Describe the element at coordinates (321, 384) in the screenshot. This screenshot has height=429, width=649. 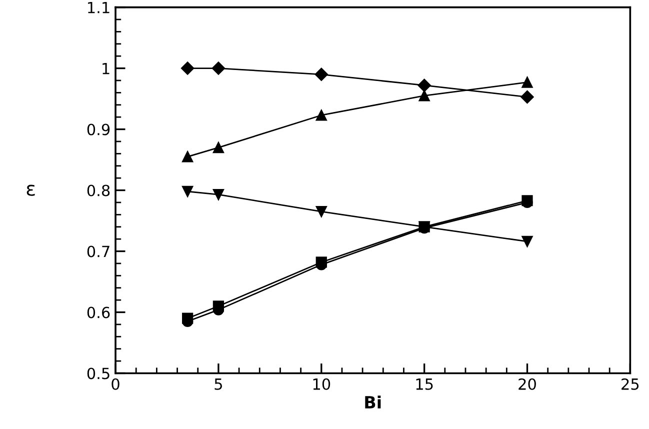
I see `x-tick-label: 10` at that location.